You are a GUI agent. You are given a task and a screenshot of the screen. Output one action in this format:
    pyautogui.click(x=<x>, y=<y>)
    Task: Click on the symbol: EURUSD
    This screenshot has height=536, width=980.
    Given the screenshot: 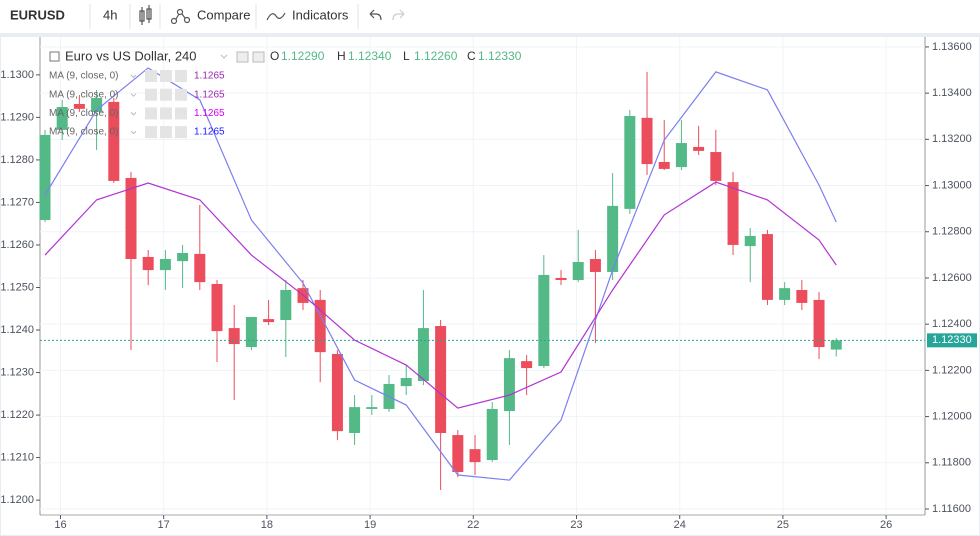 What is the action you would take?
    pyautogui.click(x=37, y=14)
    